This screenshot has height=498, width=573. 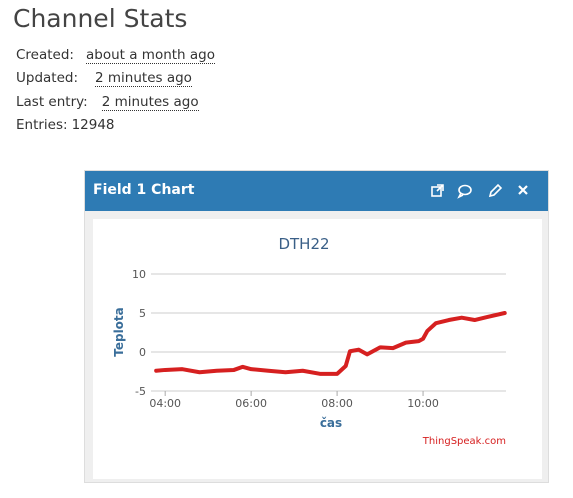 I want to click on panel-title: Field 1 Chart, so click(x=144, y=190).